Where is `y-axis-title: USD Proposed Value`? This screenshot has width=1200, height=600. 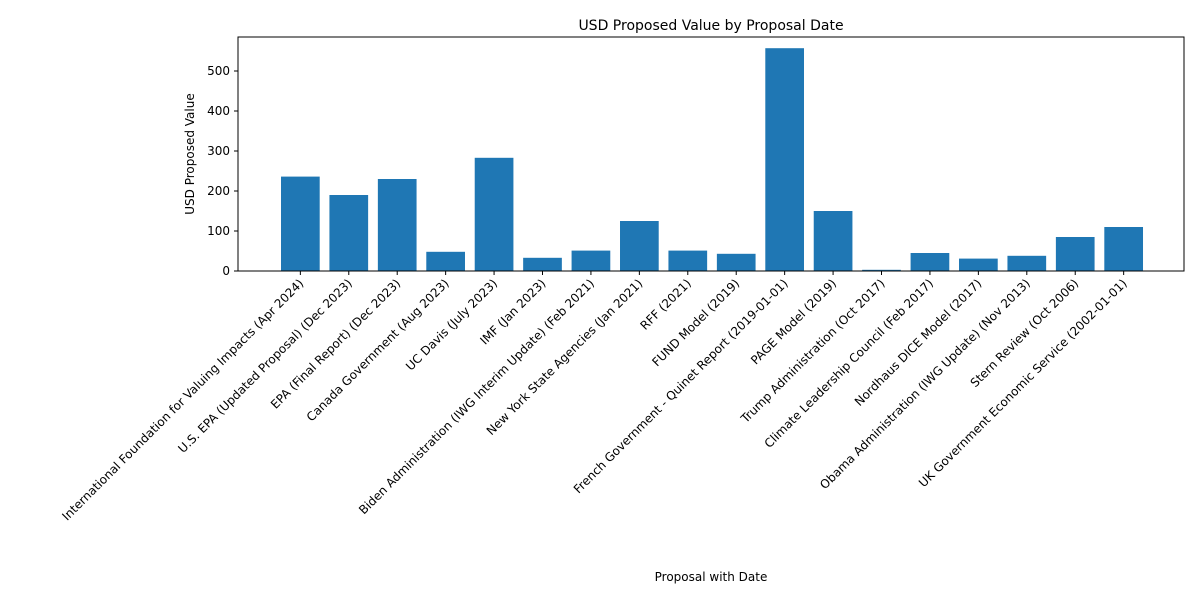
y-axis-title: USD Proposed Value is located at coordinates (190, 153).